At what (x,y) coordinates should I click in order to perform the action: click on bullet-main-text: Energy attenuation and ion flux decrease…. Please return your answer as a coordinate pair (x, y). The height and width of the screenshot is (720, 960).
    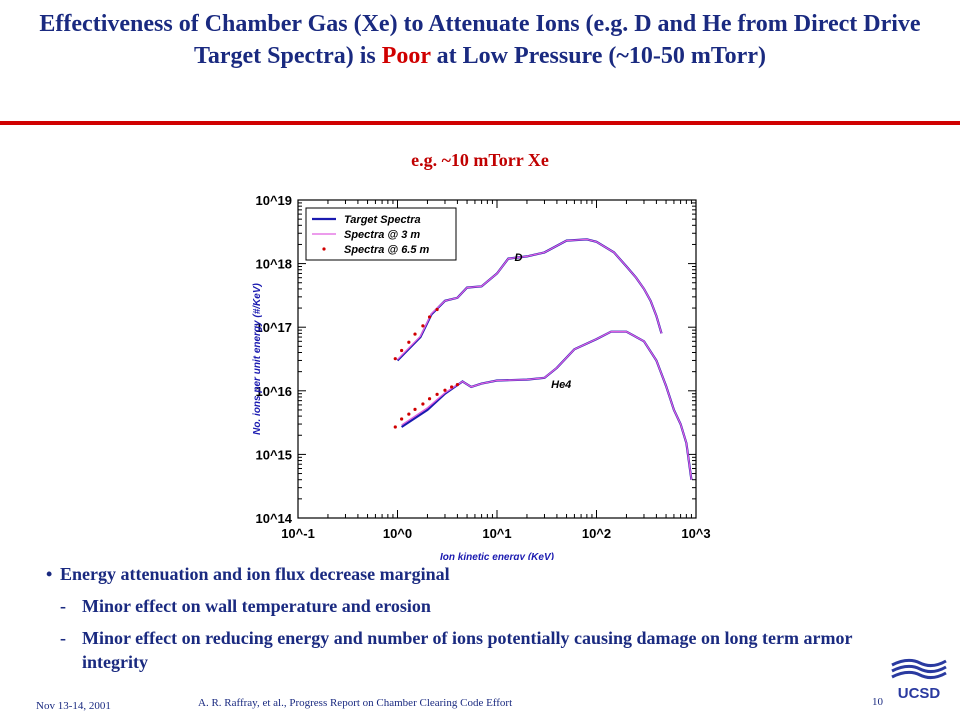
    Looking at the image, I should click on (255, 574).